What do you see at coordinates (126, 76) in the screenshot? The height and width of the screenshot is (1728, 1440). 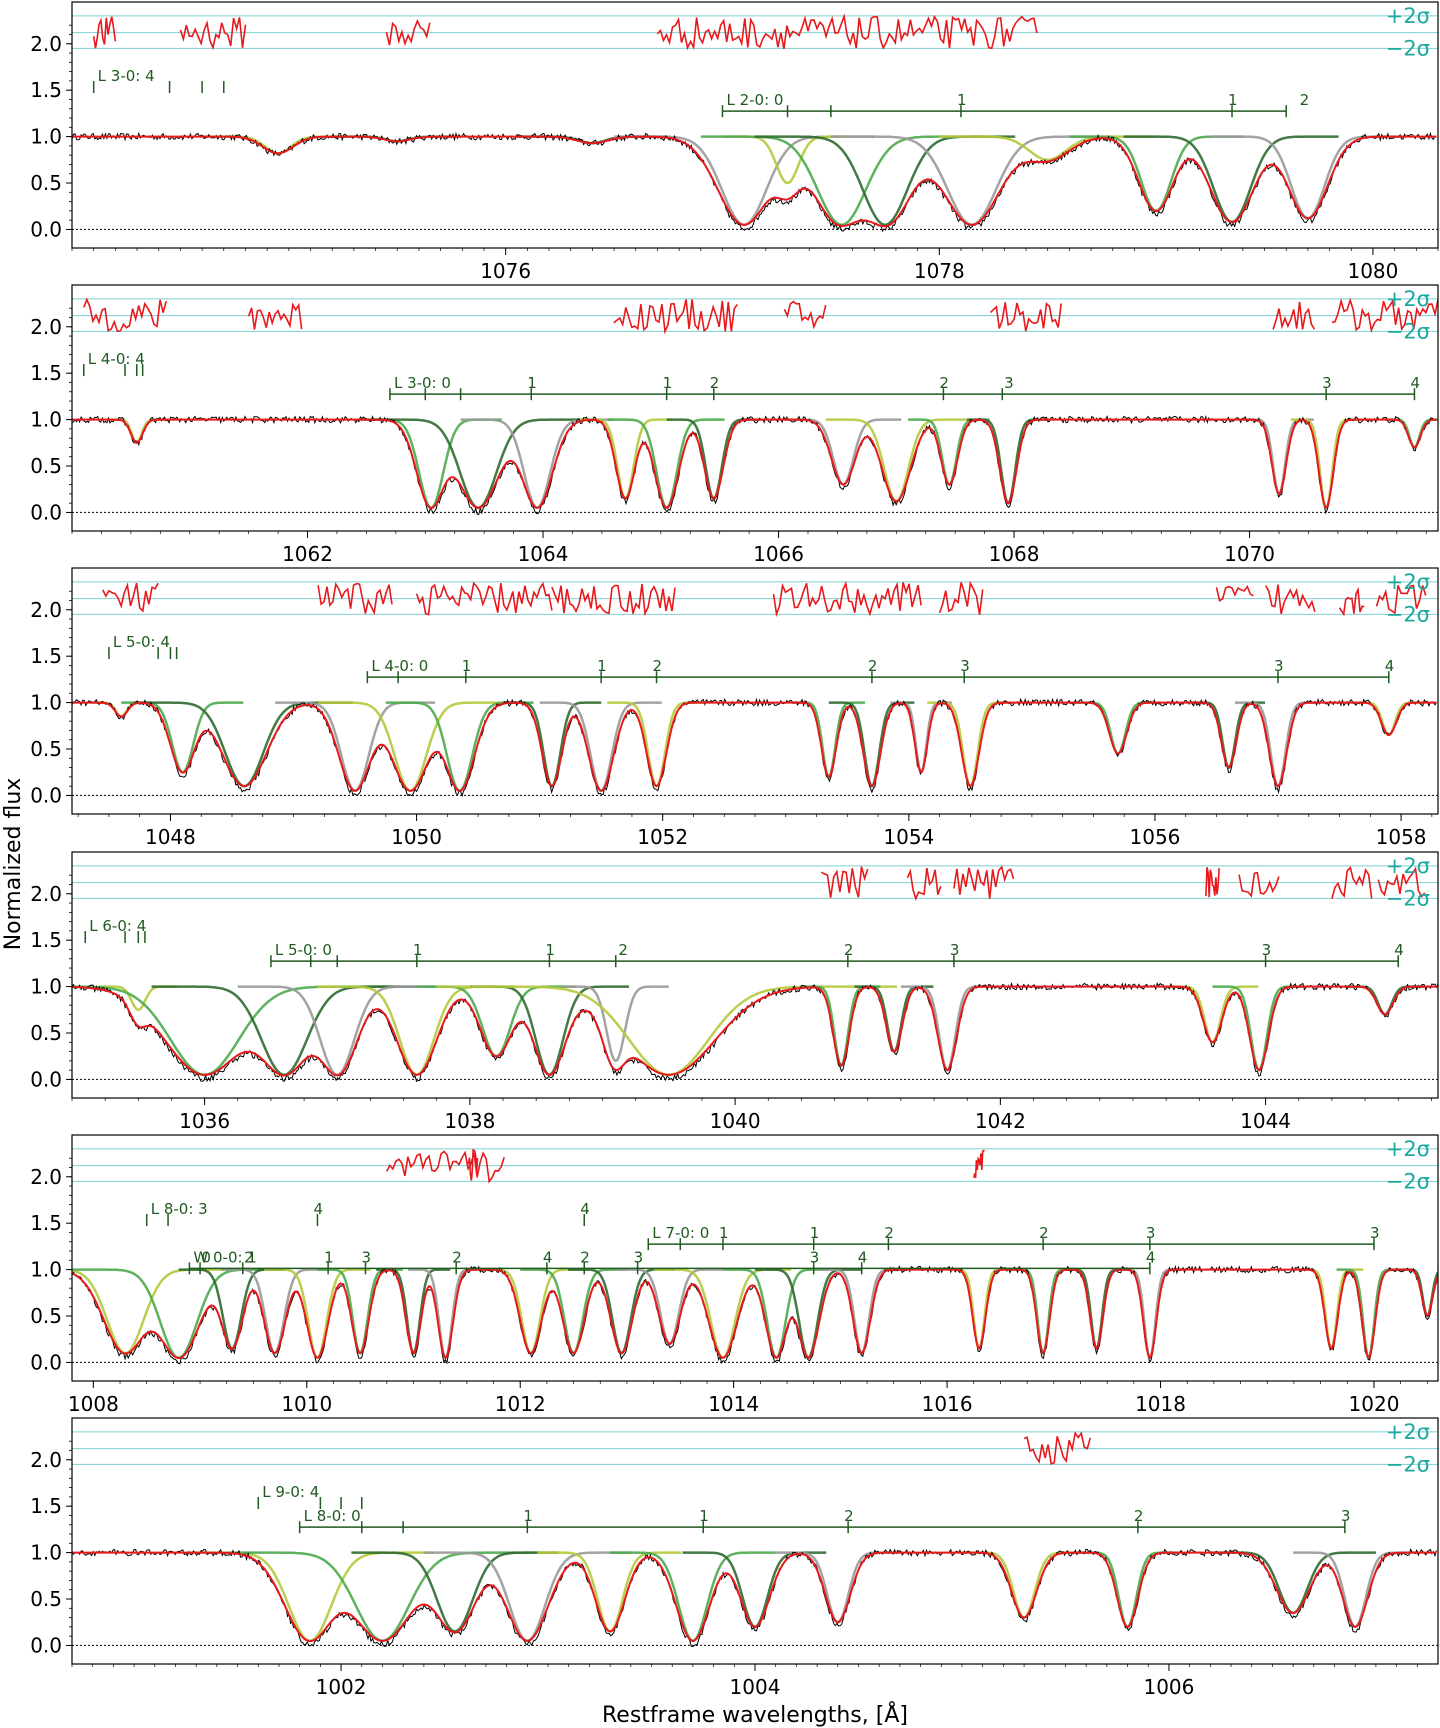 I see `line-system-label: L 3-0: 4` at bounding box center [126, 76].